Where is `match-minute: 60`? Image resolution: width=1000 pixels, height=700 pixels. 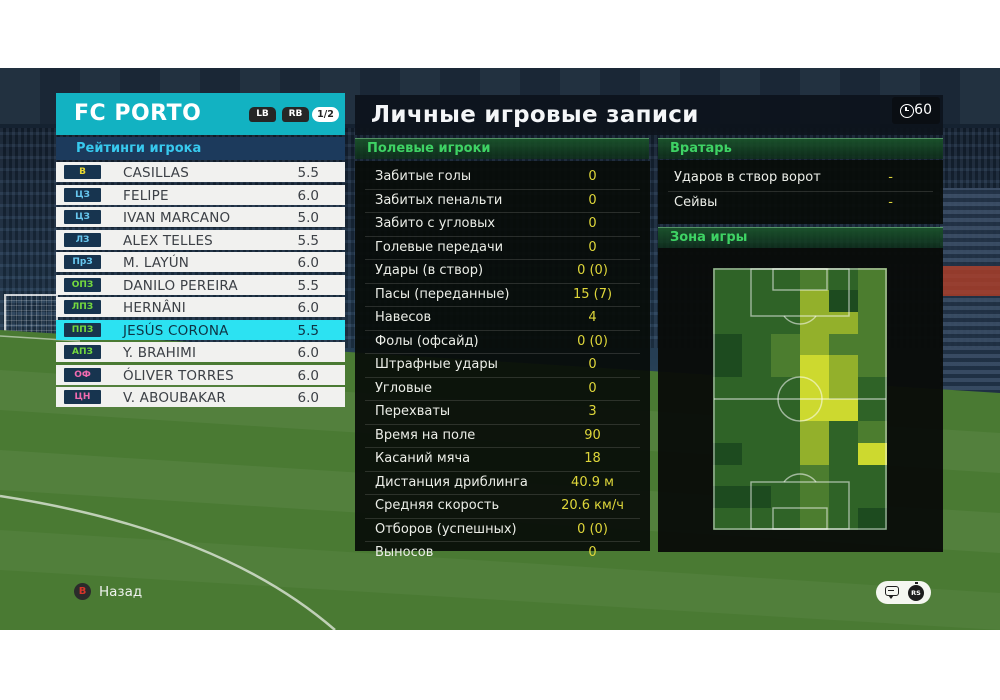
match-minute: 60 is located at coordinates (923, 110).